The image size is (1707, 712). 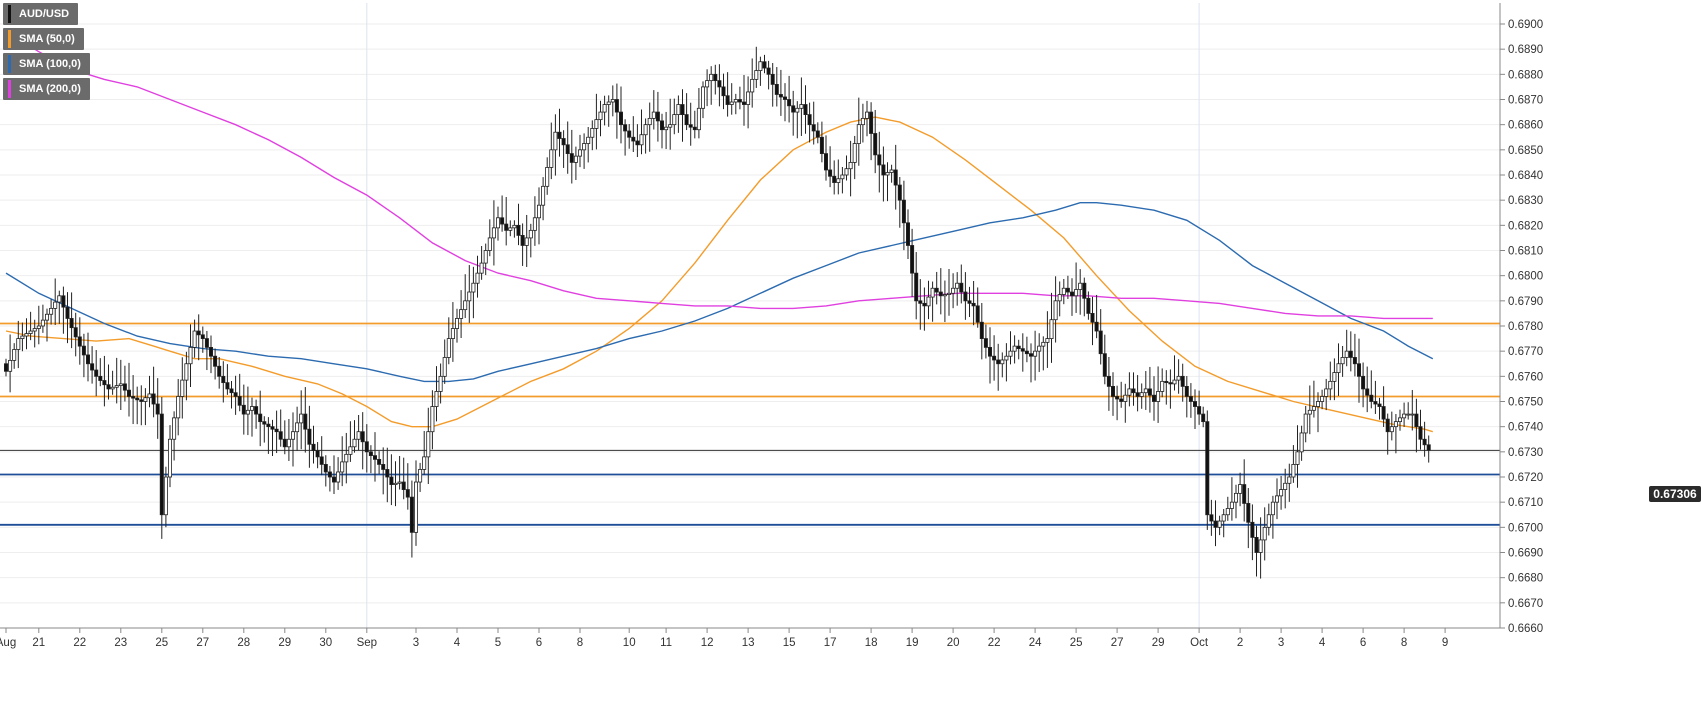 I want to click on legend-item-sma-50: SMA (50,0), so click(x=43, y=39).